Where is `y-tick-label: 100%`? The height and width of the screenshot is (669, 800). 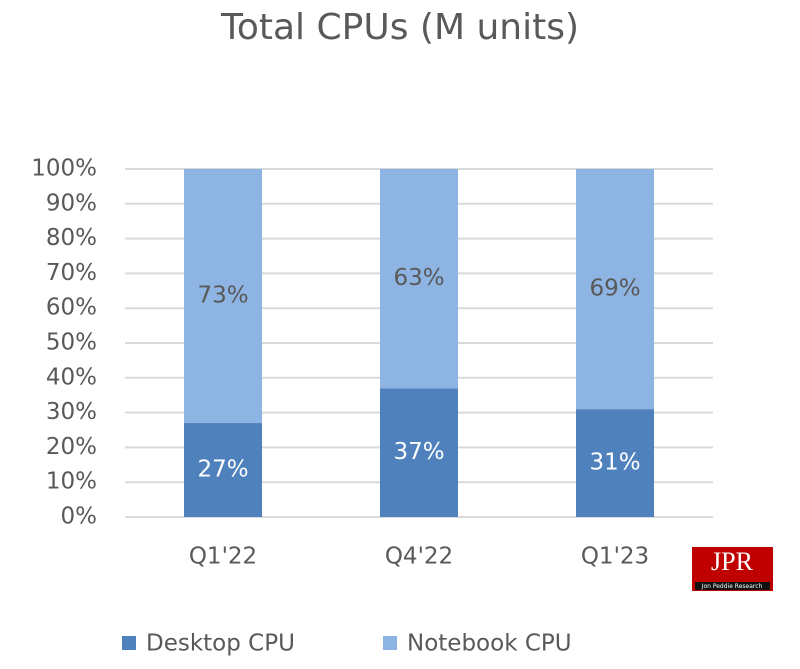
y-tick-label: 100% is located at coordinates (64, 169).